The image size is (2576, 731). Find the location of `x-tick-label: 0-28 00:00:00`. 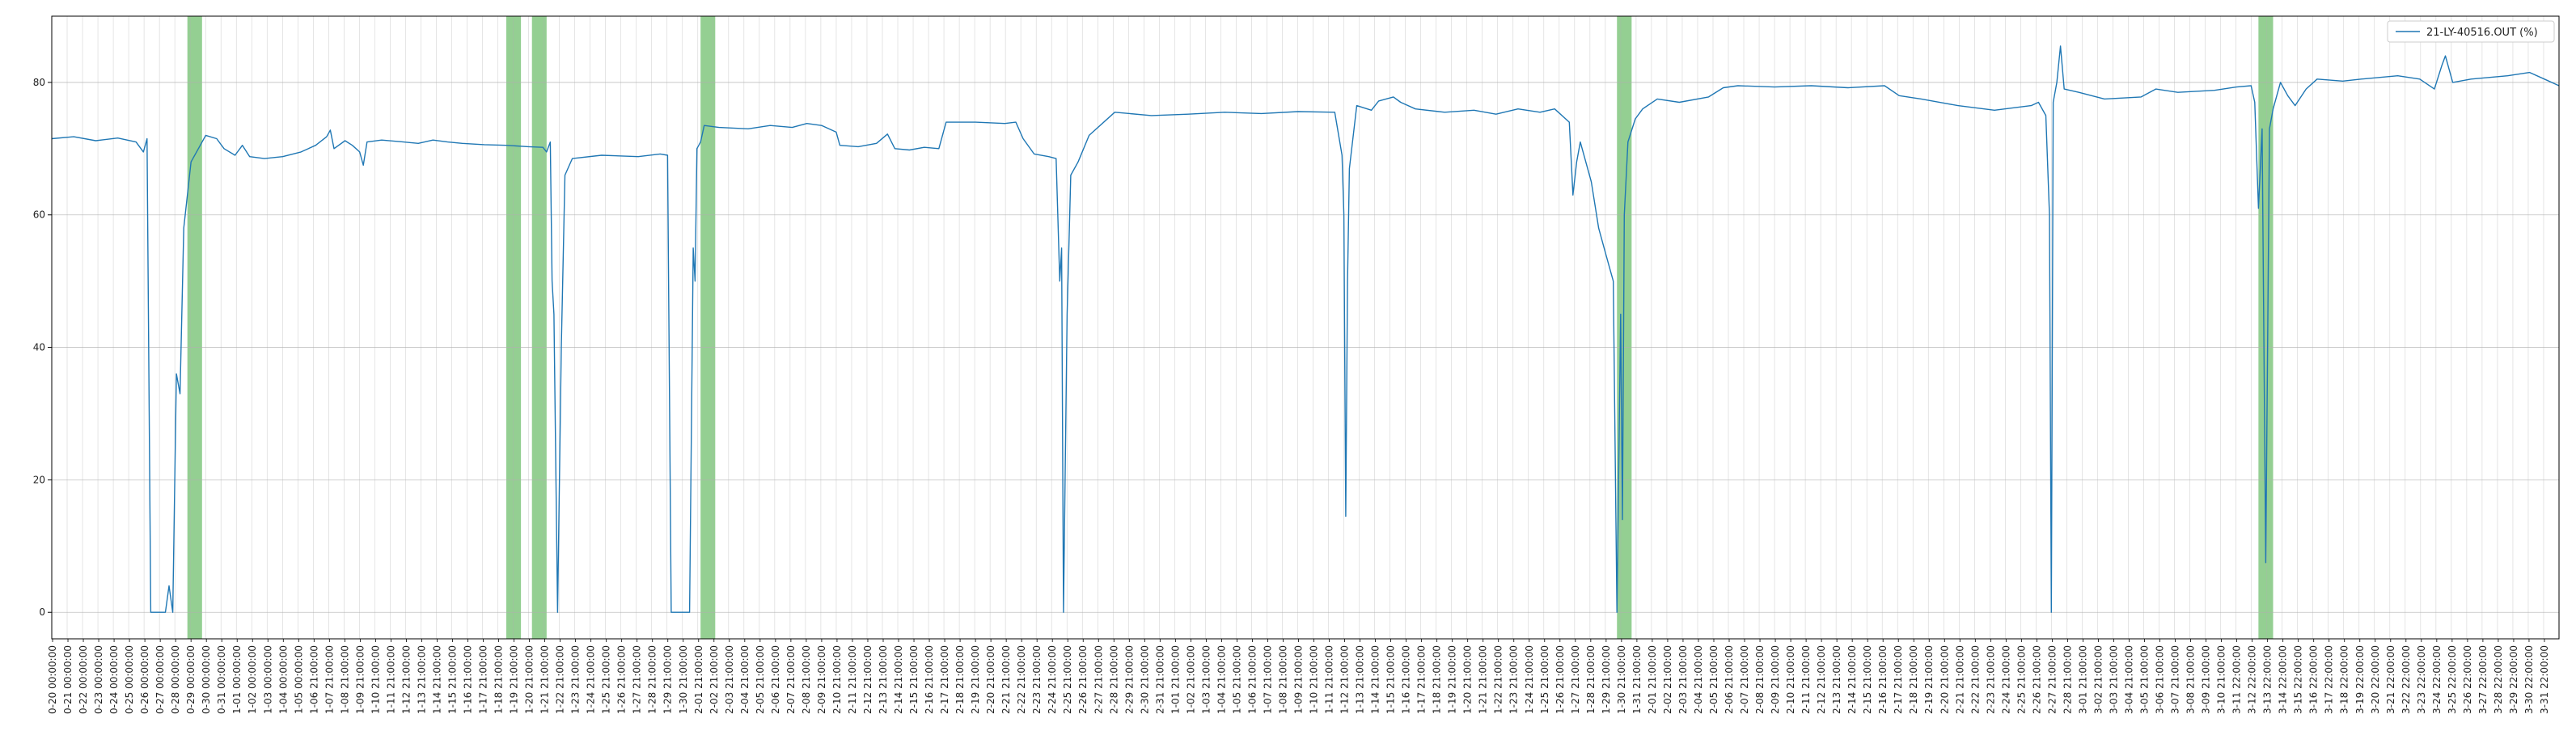

x-tick-label: 0-28 00:00:00 is located at coordinates (176, 679).